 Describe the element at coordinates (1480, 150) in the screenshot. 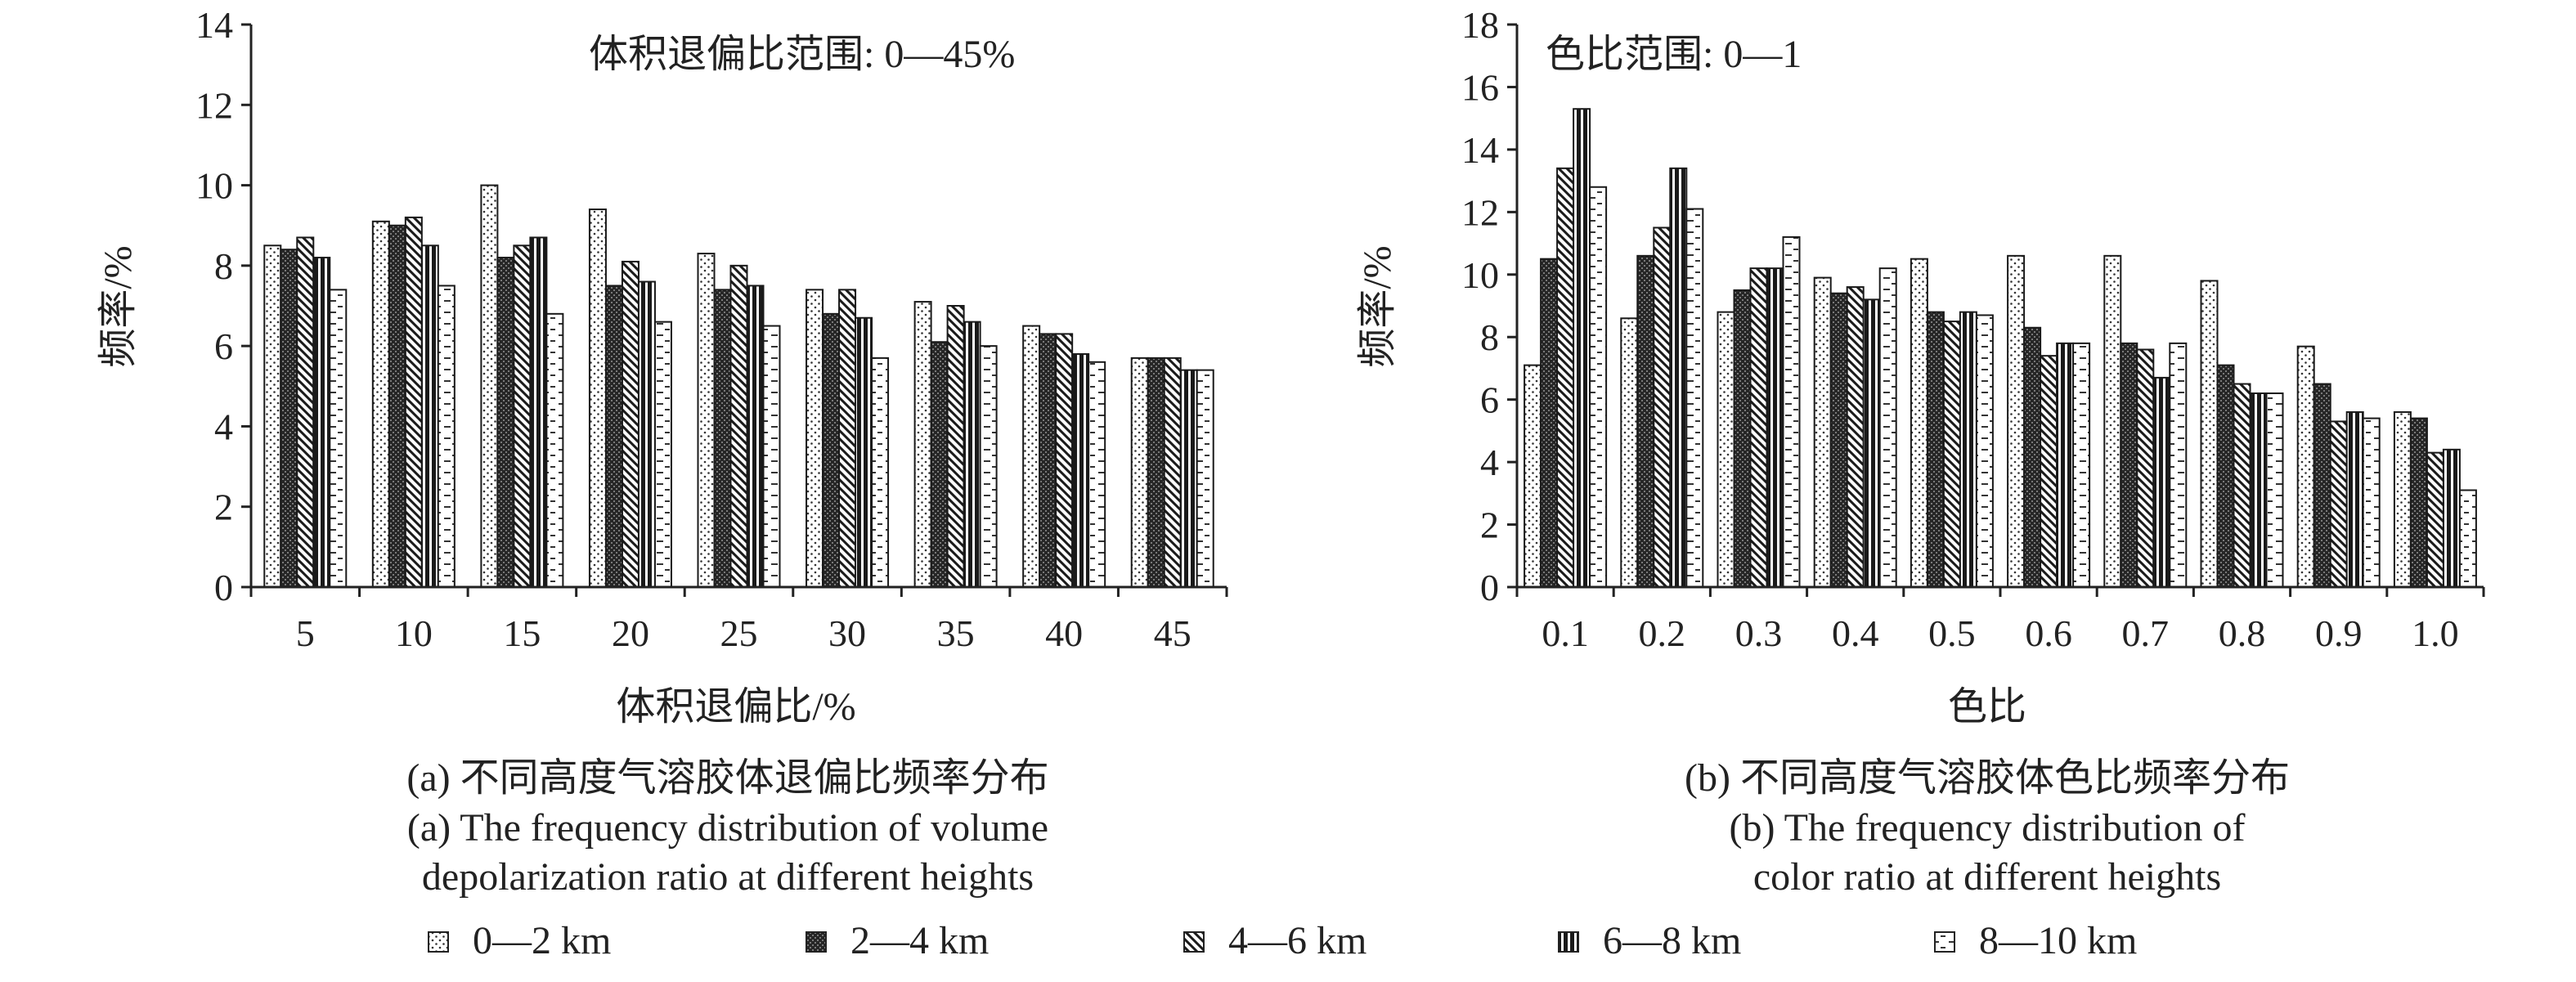

I see `chart-b-y-tick-label: 14` at that location.